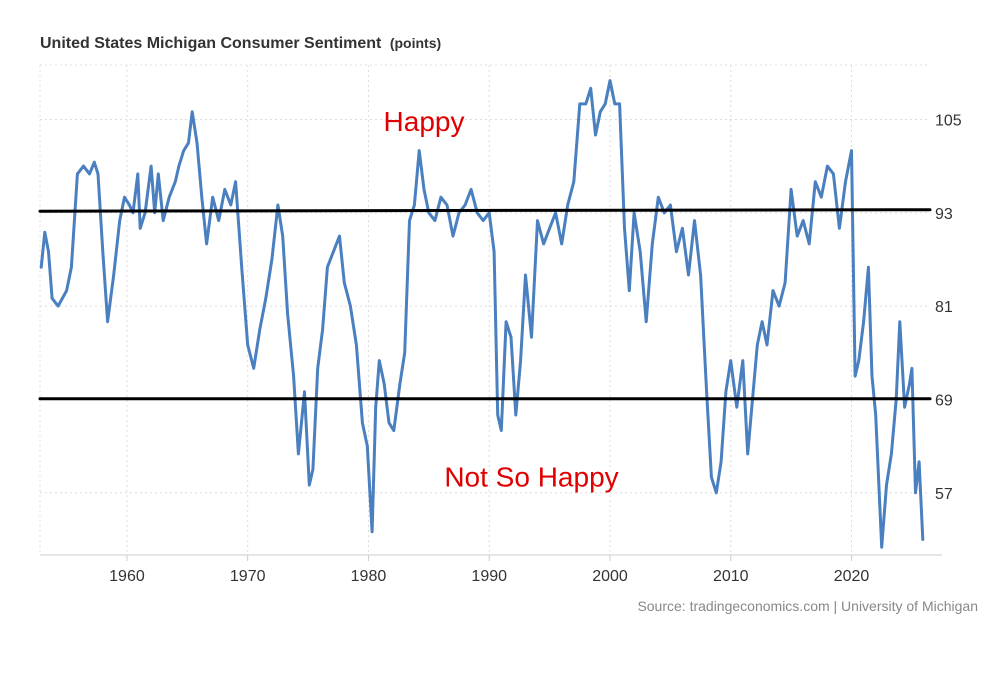 The height and width of the screenshot is (680, 994). Describe the element at coordinates (610, 576) in the screenshot. I see `x-tick-label: 2000` at that location.